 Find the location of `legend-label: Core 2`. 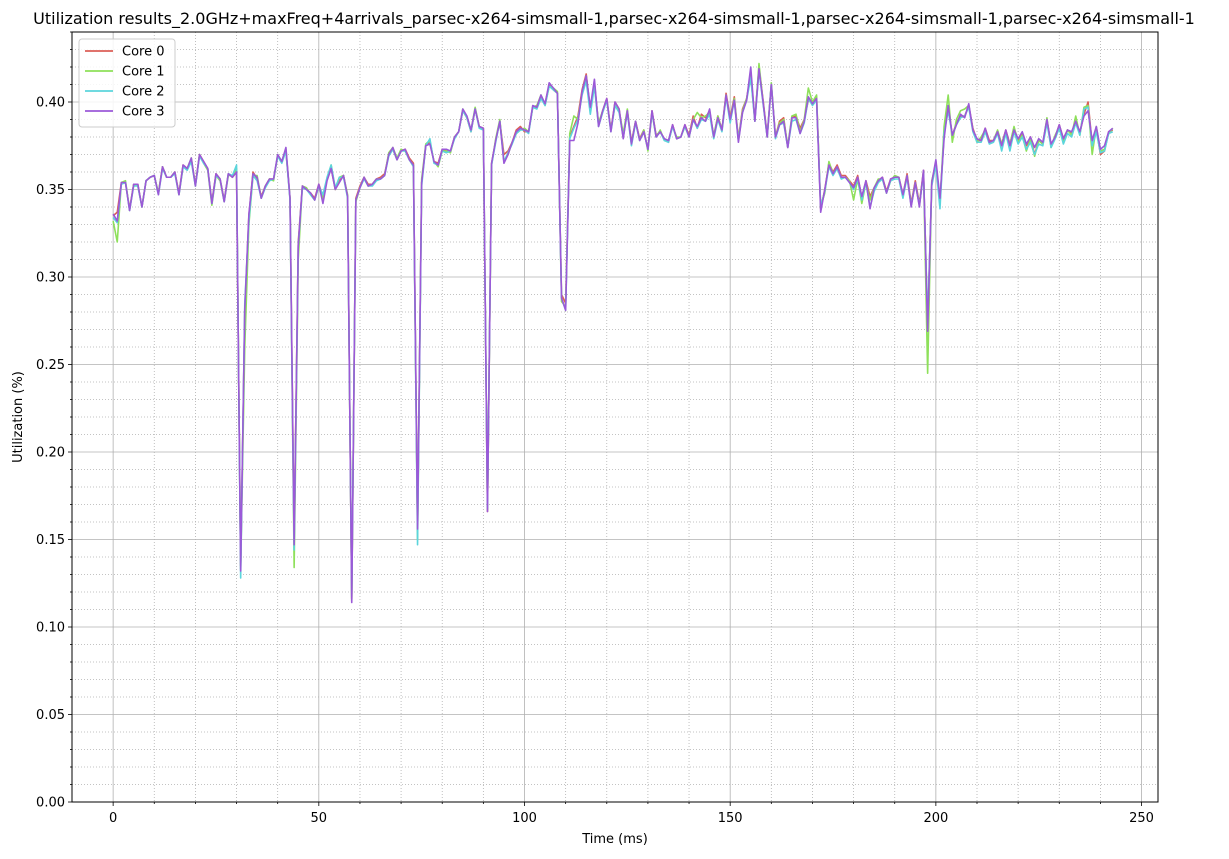

legend-label: Core 2 is located at coordinates (143, 92).